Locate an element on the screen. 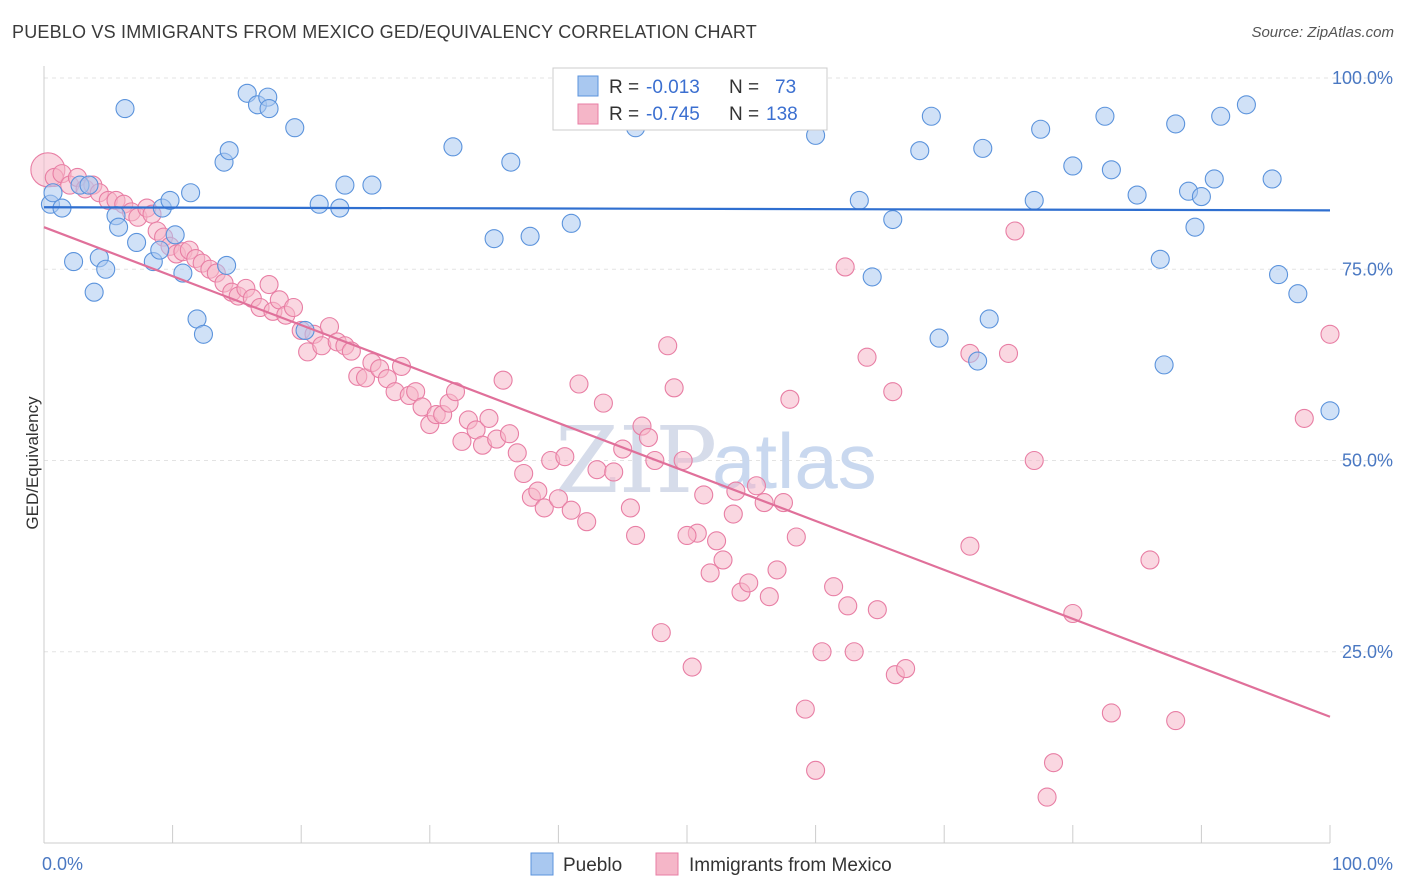  stats-legend-r-value-pueblo: -0.013 is located at coordinates (673, 87).